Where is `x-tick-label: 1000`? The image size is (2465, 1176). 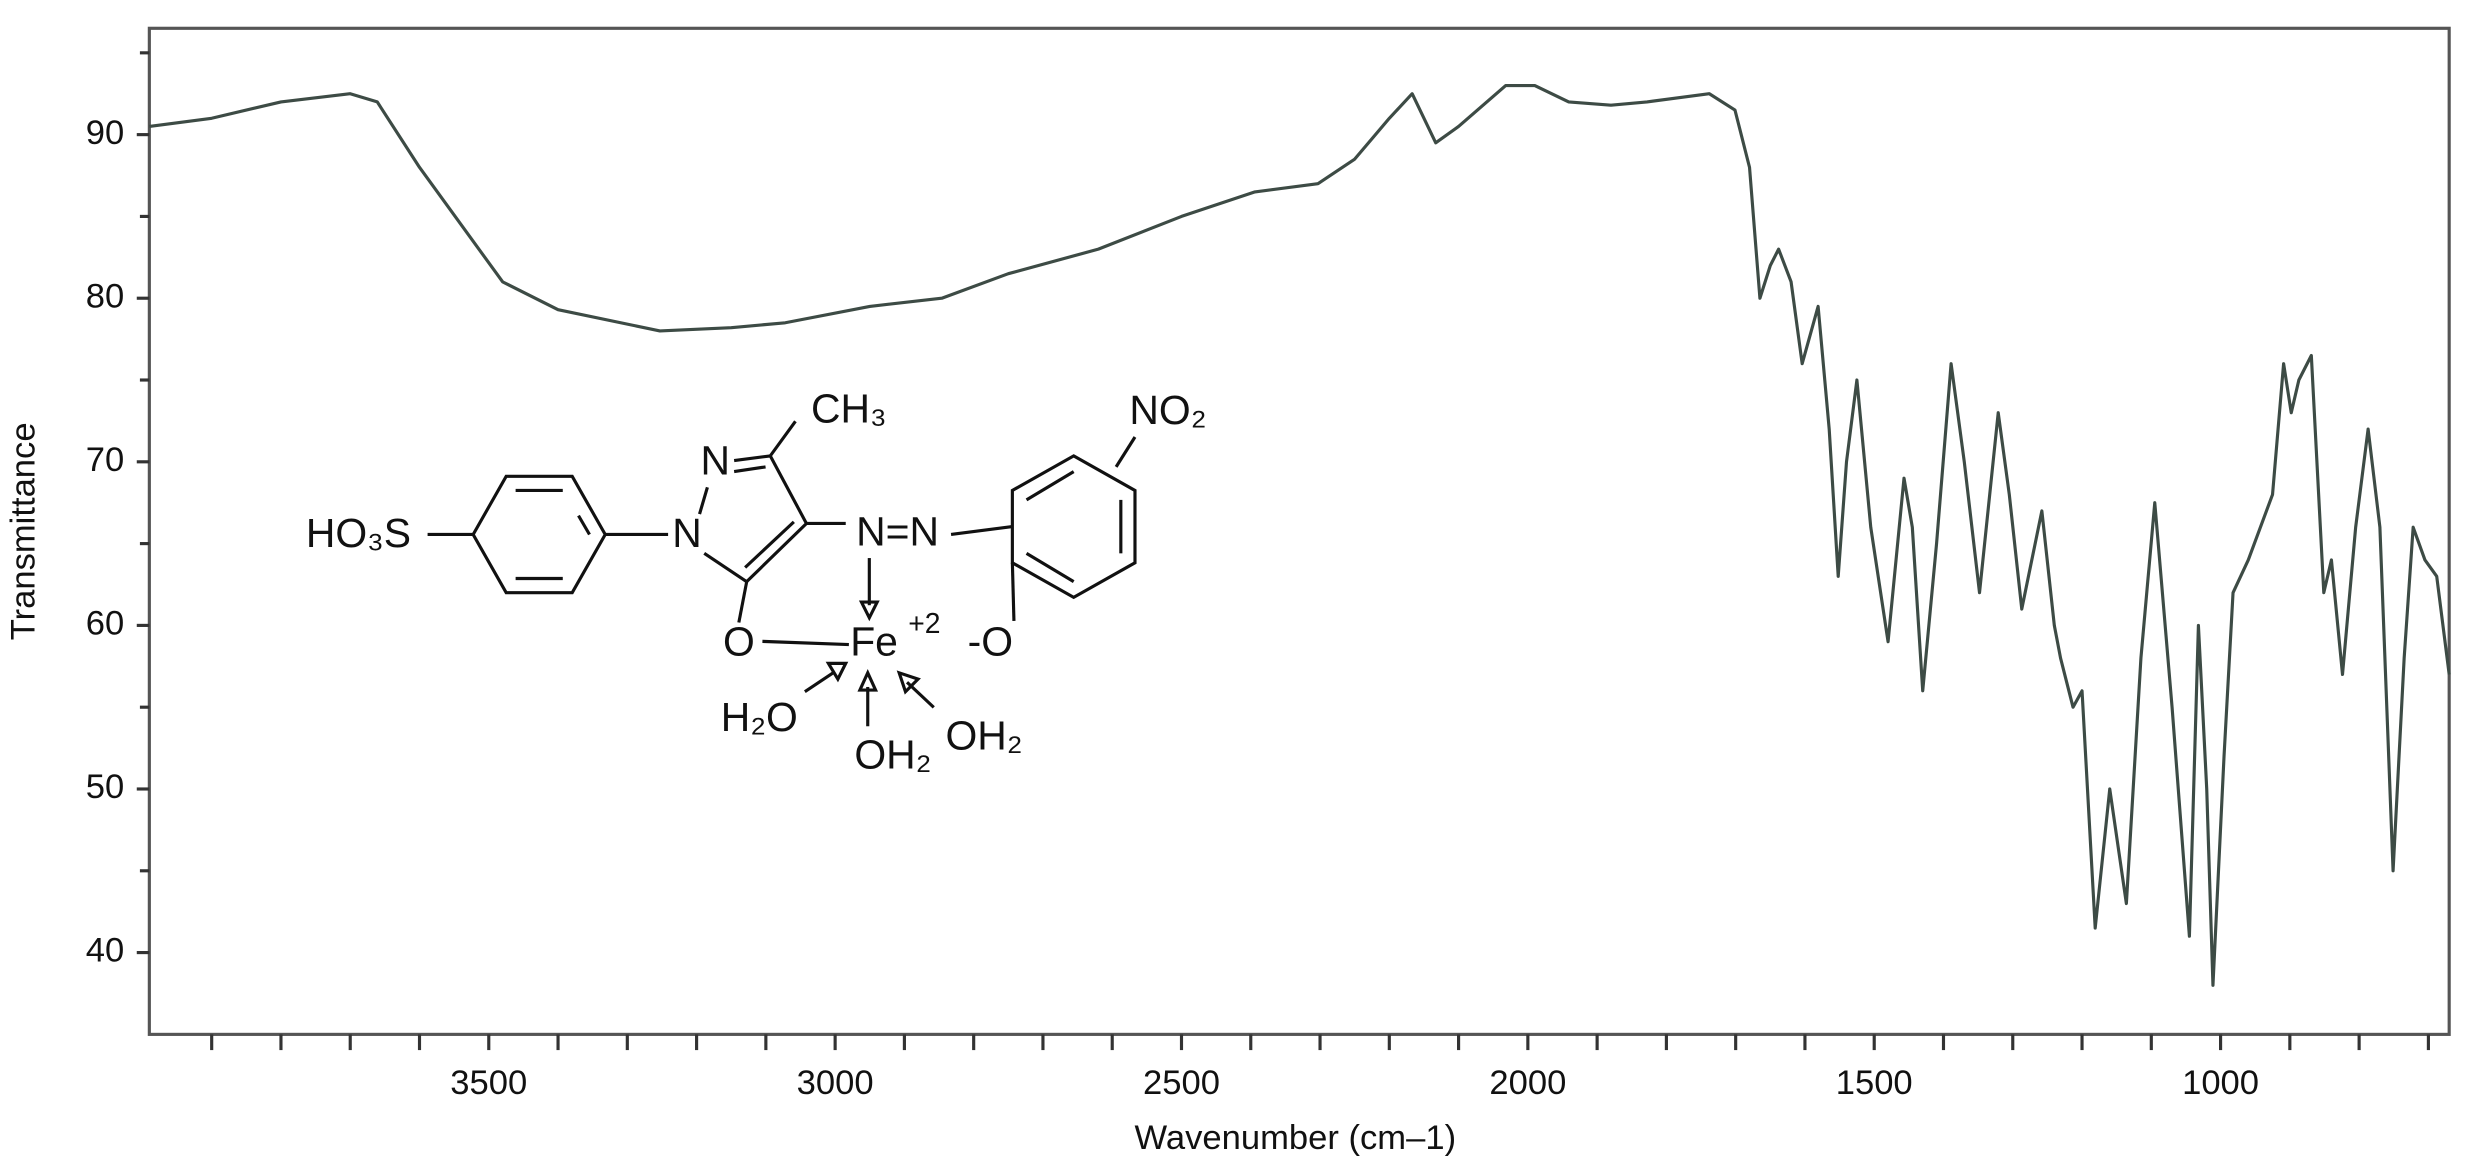
x-tick-label: 1000 is located at coordinates (2220, 1083).